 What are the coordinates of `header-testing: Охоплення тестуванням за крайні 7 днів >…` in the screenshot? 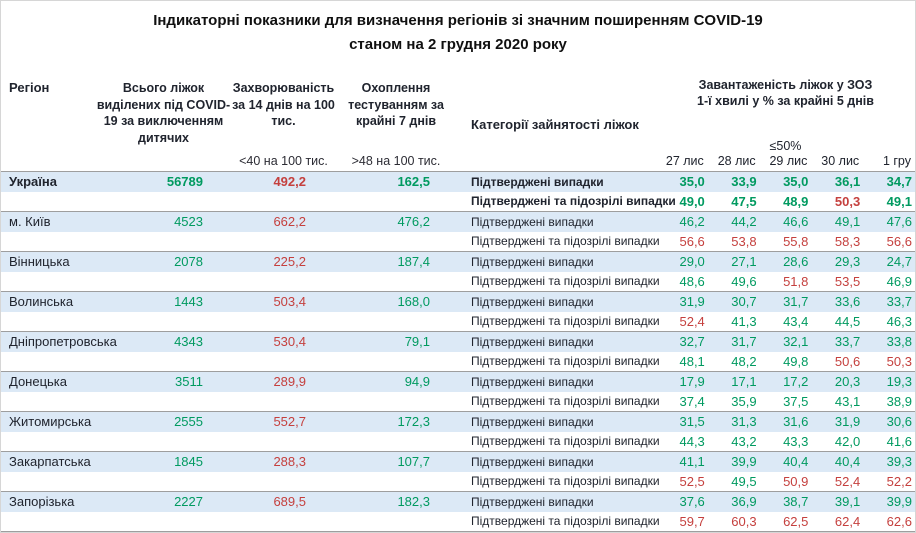 It's located at (396, 117).